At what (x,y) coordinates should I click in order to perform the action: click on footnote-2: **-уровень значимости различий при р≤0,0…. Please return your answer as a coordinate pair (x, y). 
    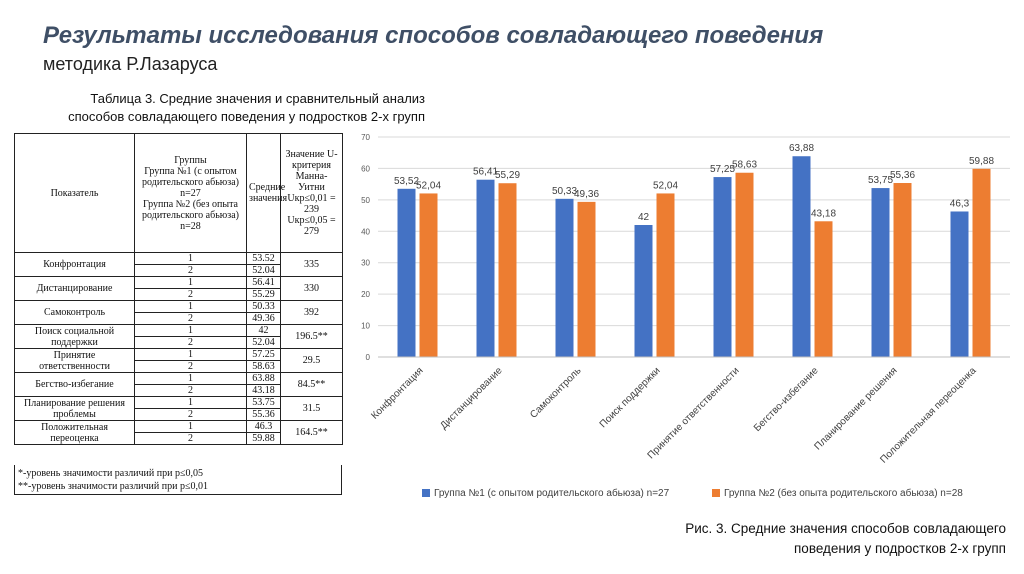
    Looking at the image, I should click on (113, 486).